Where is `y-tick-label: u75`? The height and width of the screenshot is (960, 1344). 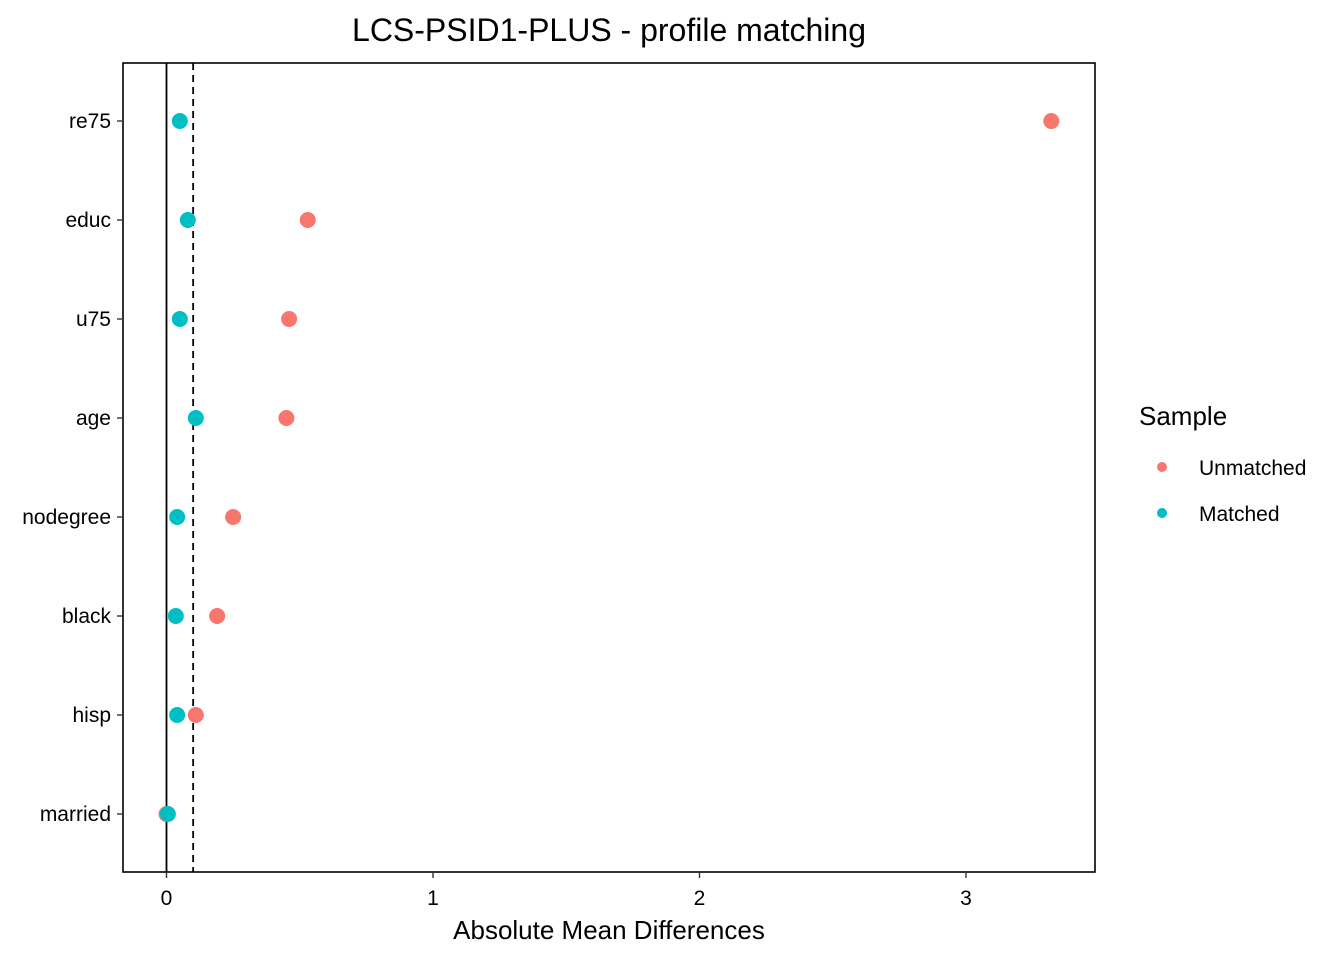
y-tick-label: u75 is located at coordinates (93, 319).